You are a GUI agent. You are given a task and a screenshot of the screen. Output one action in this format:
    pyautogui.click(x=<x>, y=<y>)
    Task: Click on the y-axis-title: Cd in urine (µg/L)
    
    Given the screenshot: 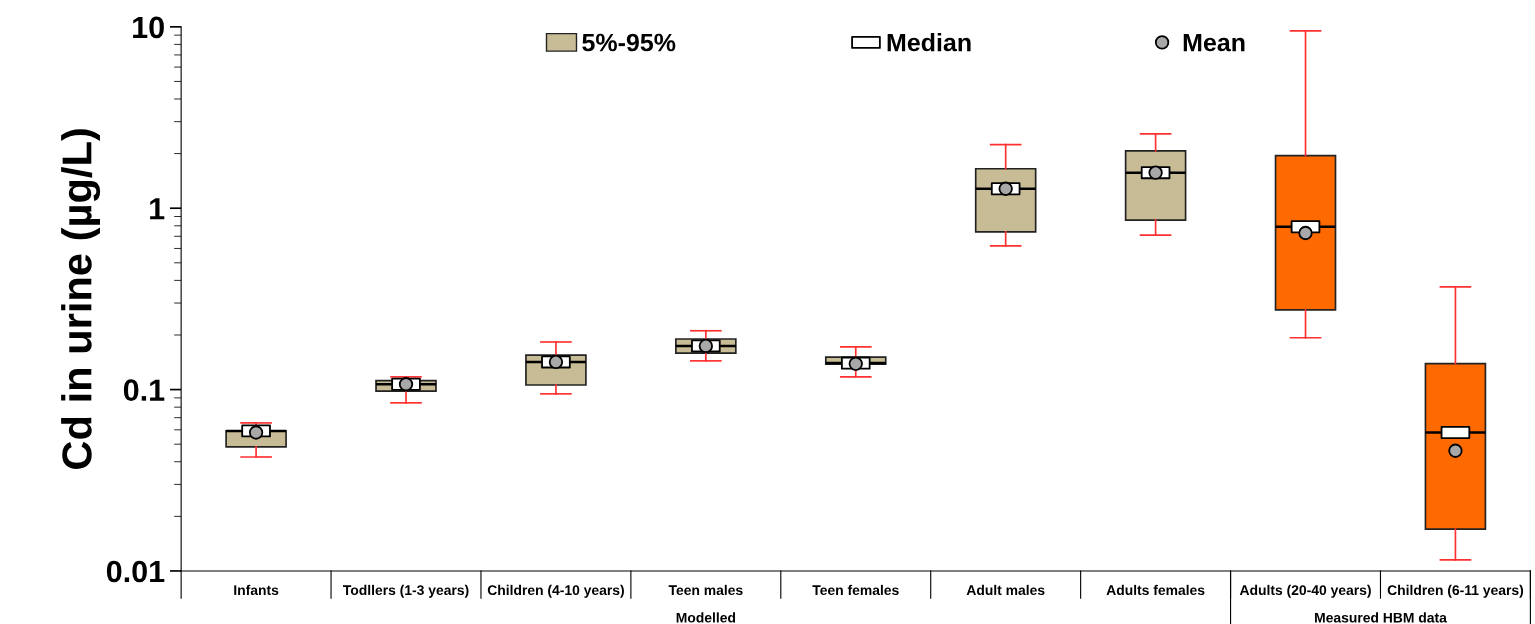 What is the action you would take?
    pyautogui.click(x=81, y=299)
    